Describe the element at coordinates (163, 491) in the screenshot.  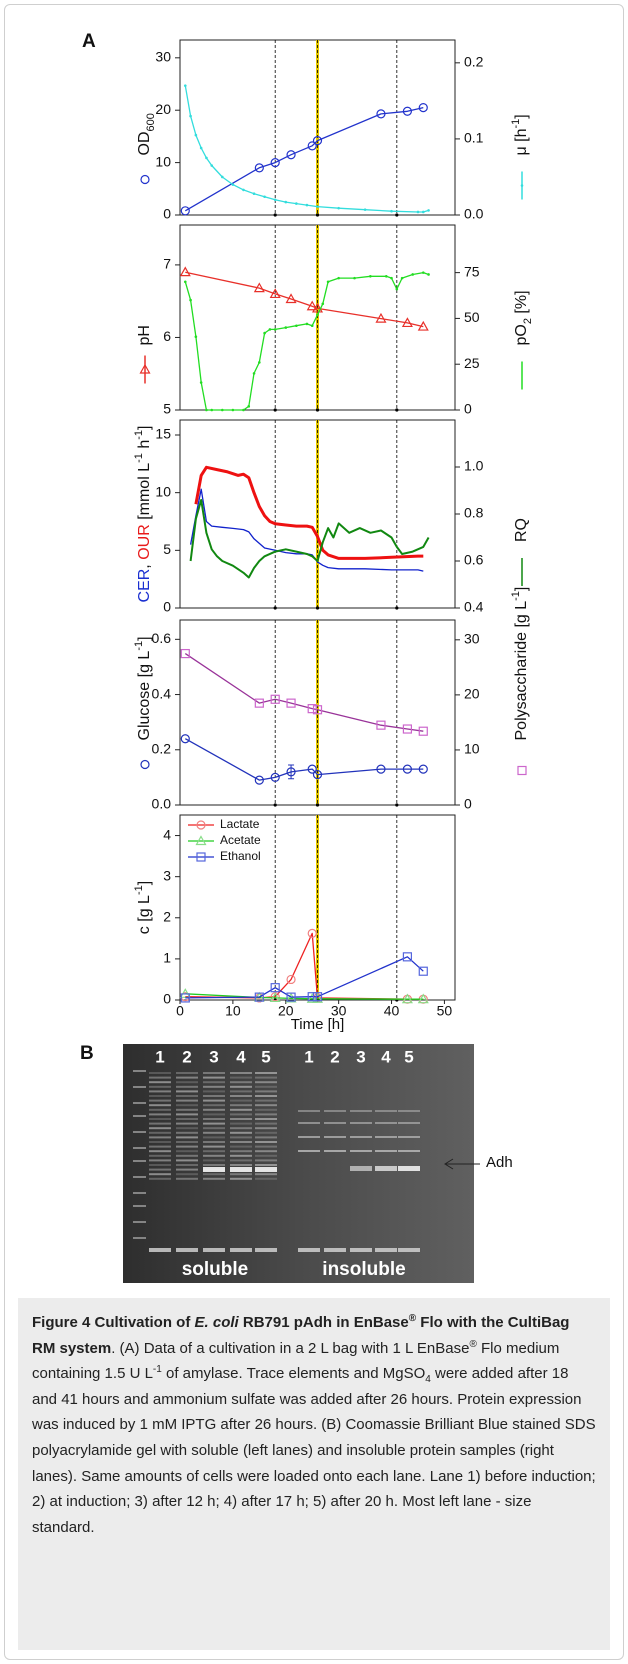
I see `y-tick-label: 10` at that location.